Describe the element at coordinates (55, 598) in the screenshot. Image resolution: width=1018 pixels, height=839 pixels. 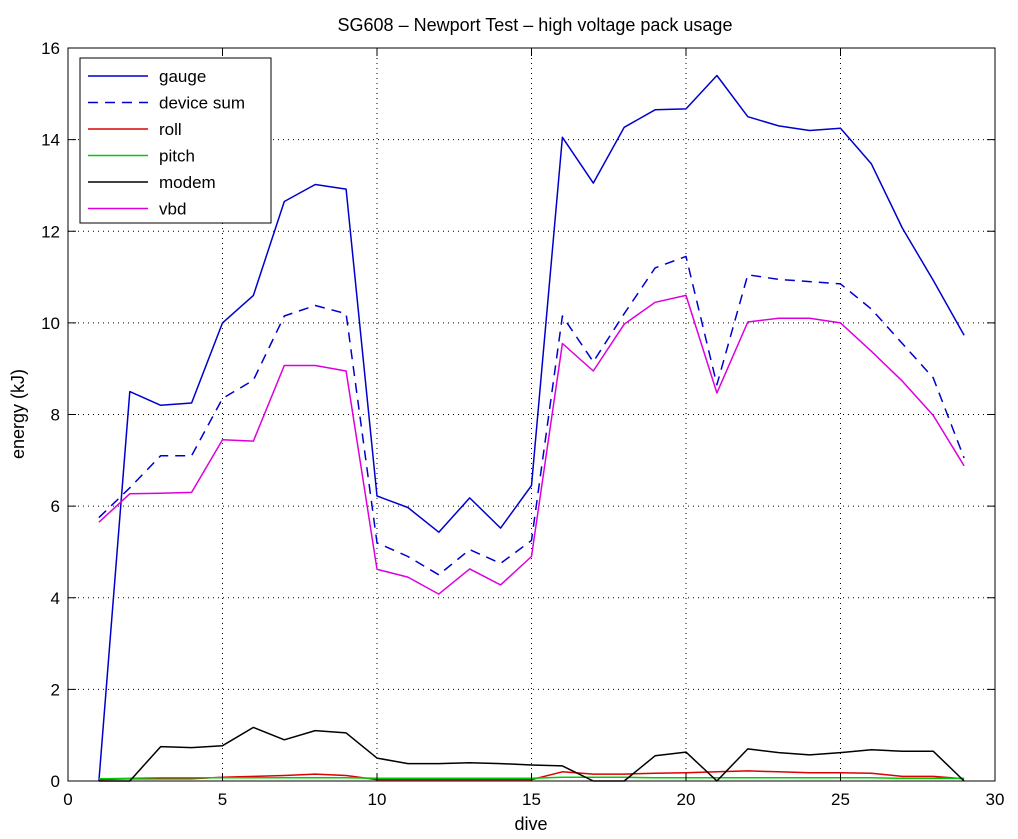
I see `y-tick-label: 4` at that location.